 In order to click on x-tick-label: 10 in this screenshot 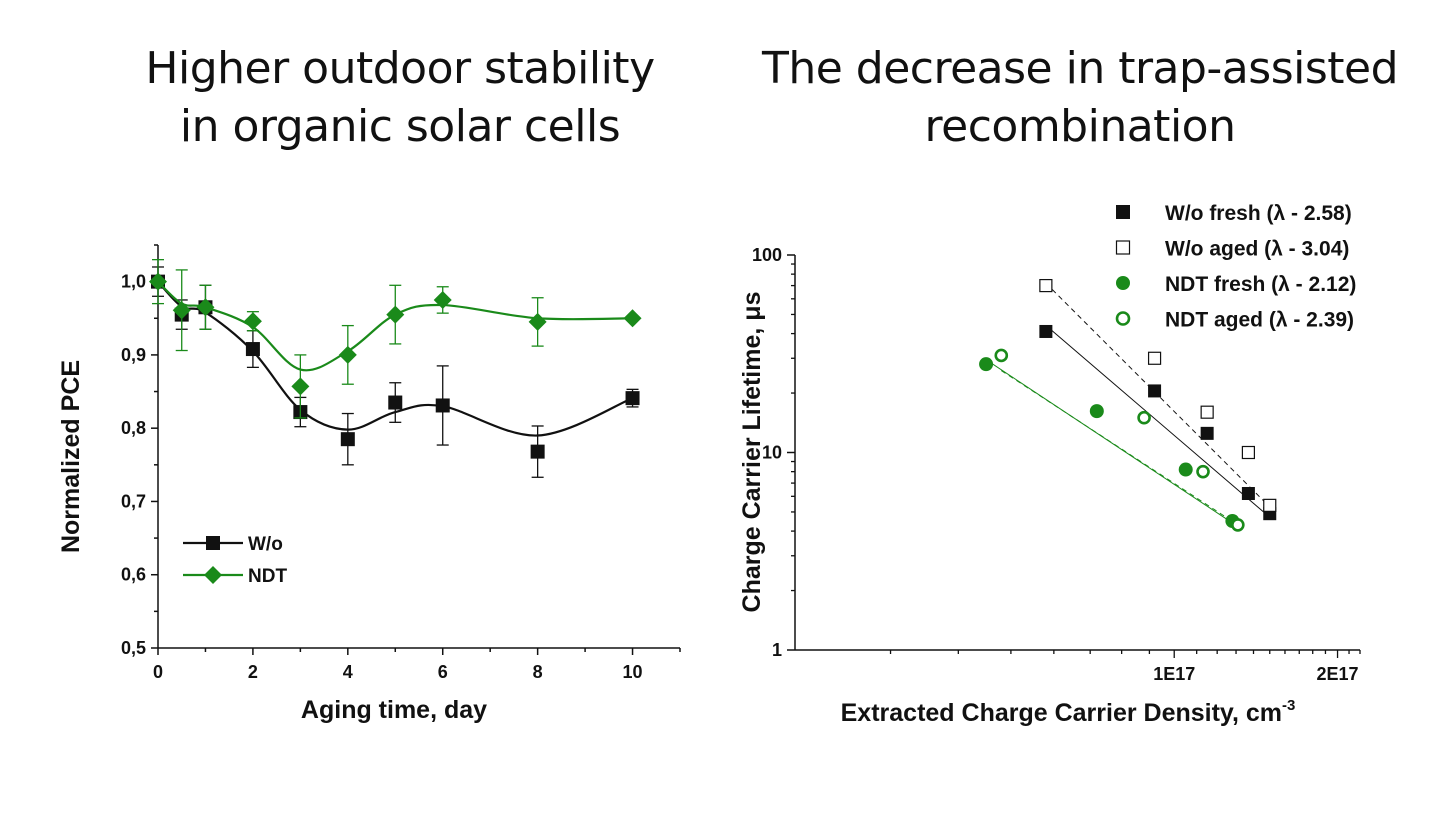, I will do `click(633, 672)`.